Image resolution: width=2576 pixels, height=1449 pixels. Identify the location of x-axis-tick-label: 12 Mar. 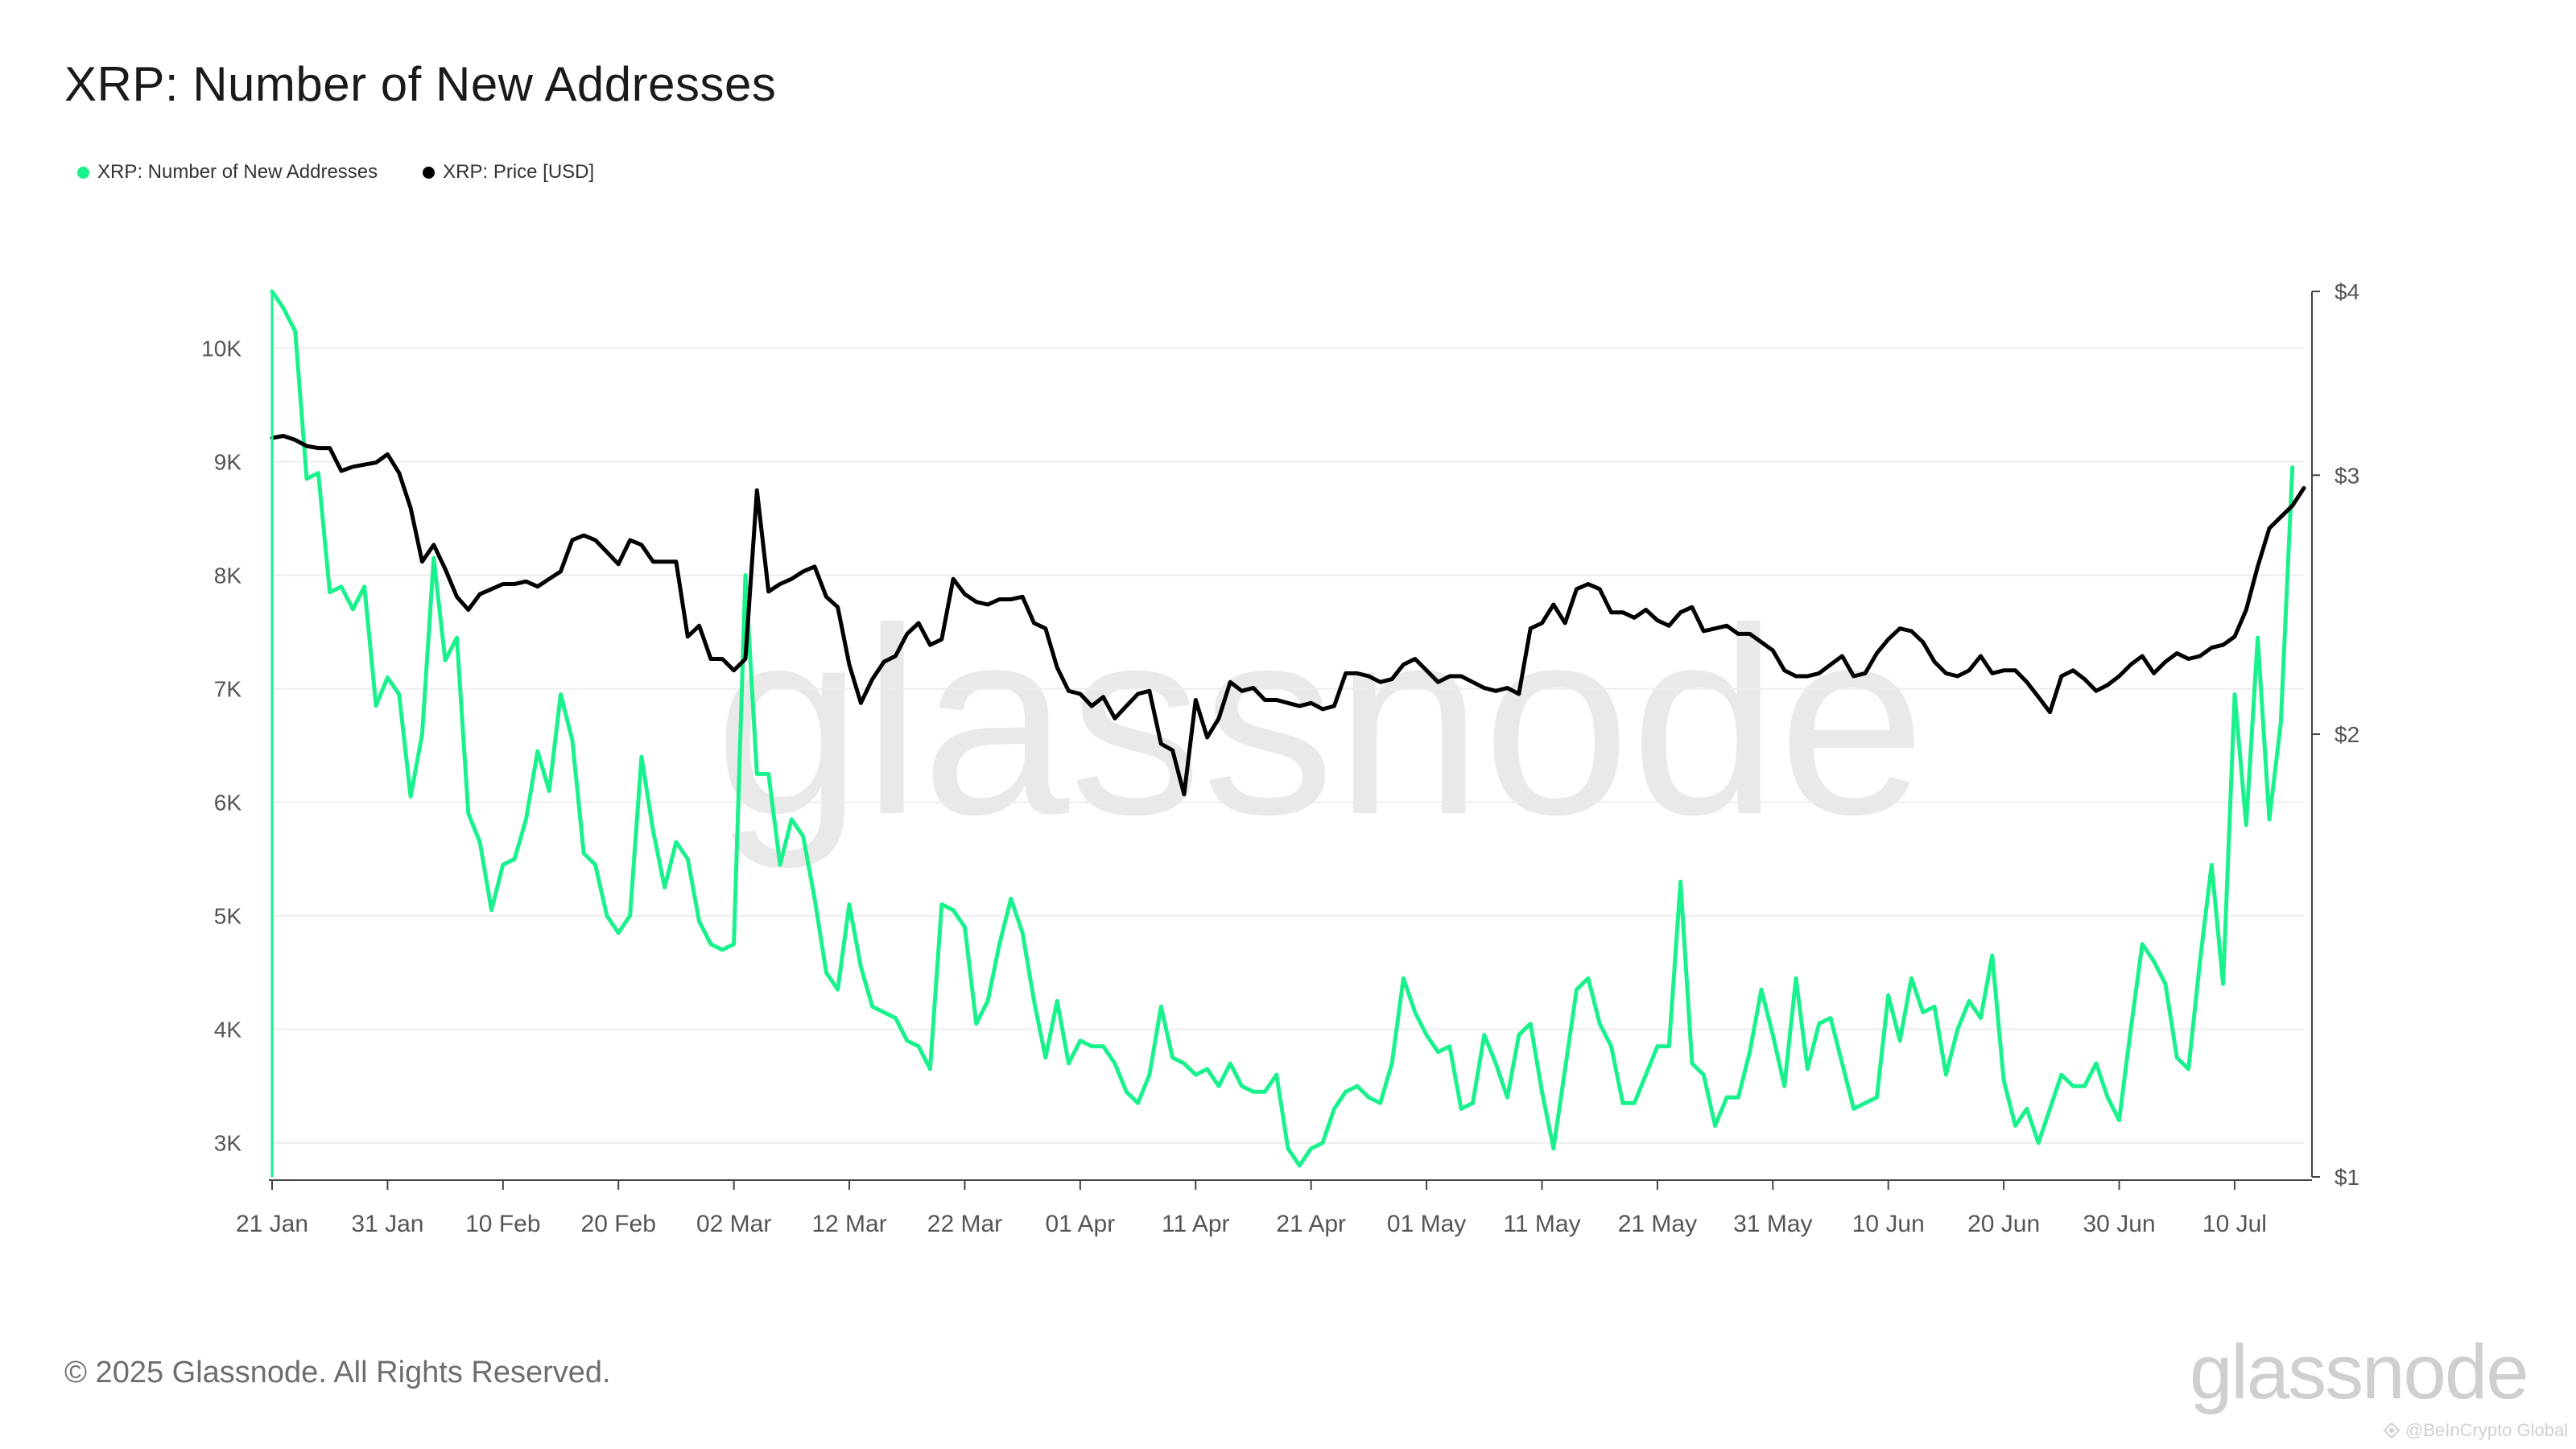
(848, 1224).